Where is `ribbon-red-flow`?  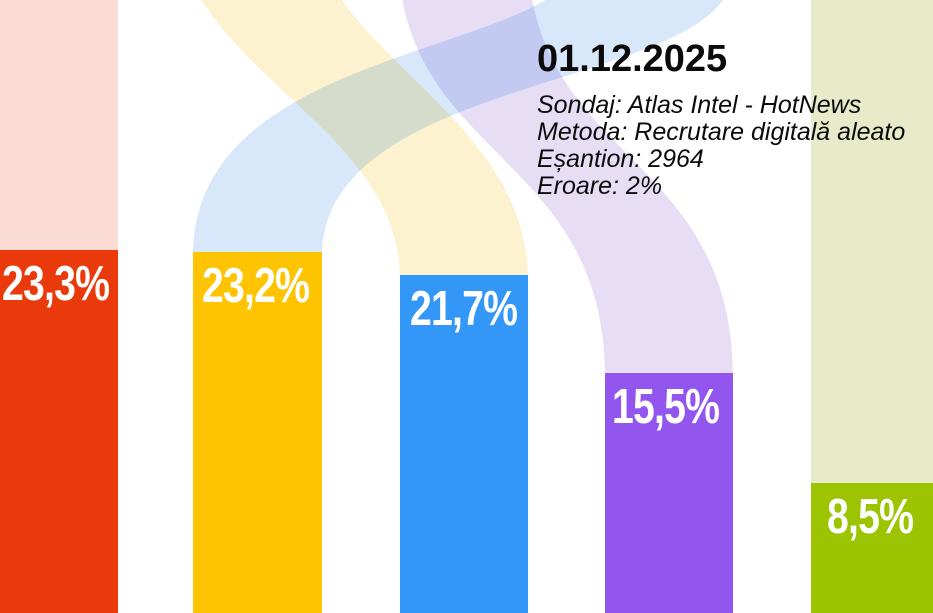 ribbon-red-flow is located at coordinates (59, 127).